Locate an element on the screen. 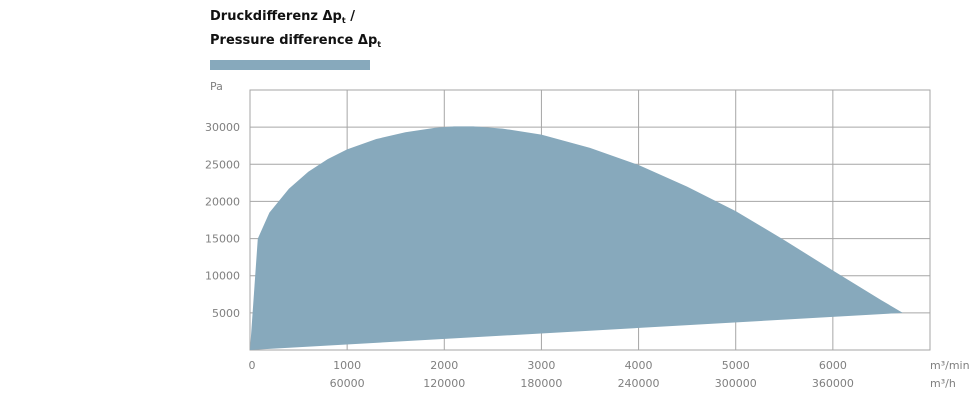 The width and height of the screenshot is (980, 400). y-axis-label: Pa is located at coordinates (216, 86).